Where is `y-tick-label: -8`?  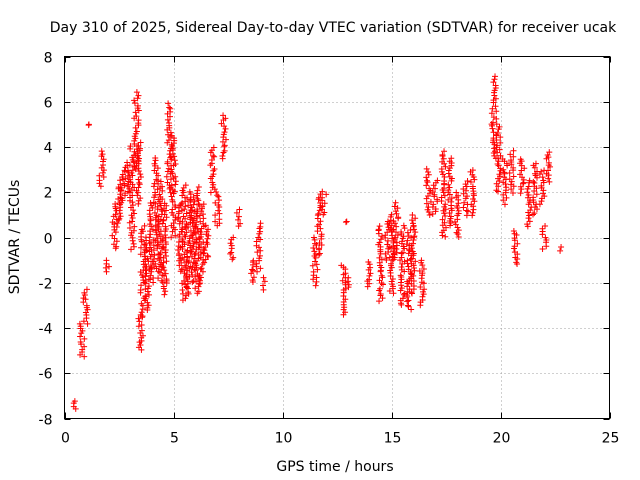 y-tick-label: -8 is located at coordinates (46, 421).